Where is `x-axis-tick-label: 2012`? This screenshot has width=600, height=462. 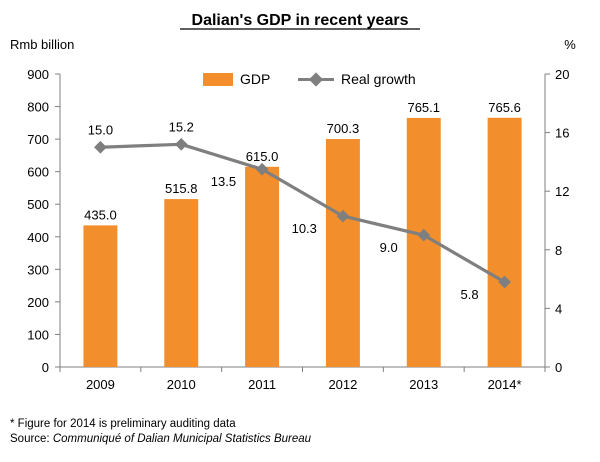
x-axis-tick-label: 2012 is located at coordinates (342, 384).